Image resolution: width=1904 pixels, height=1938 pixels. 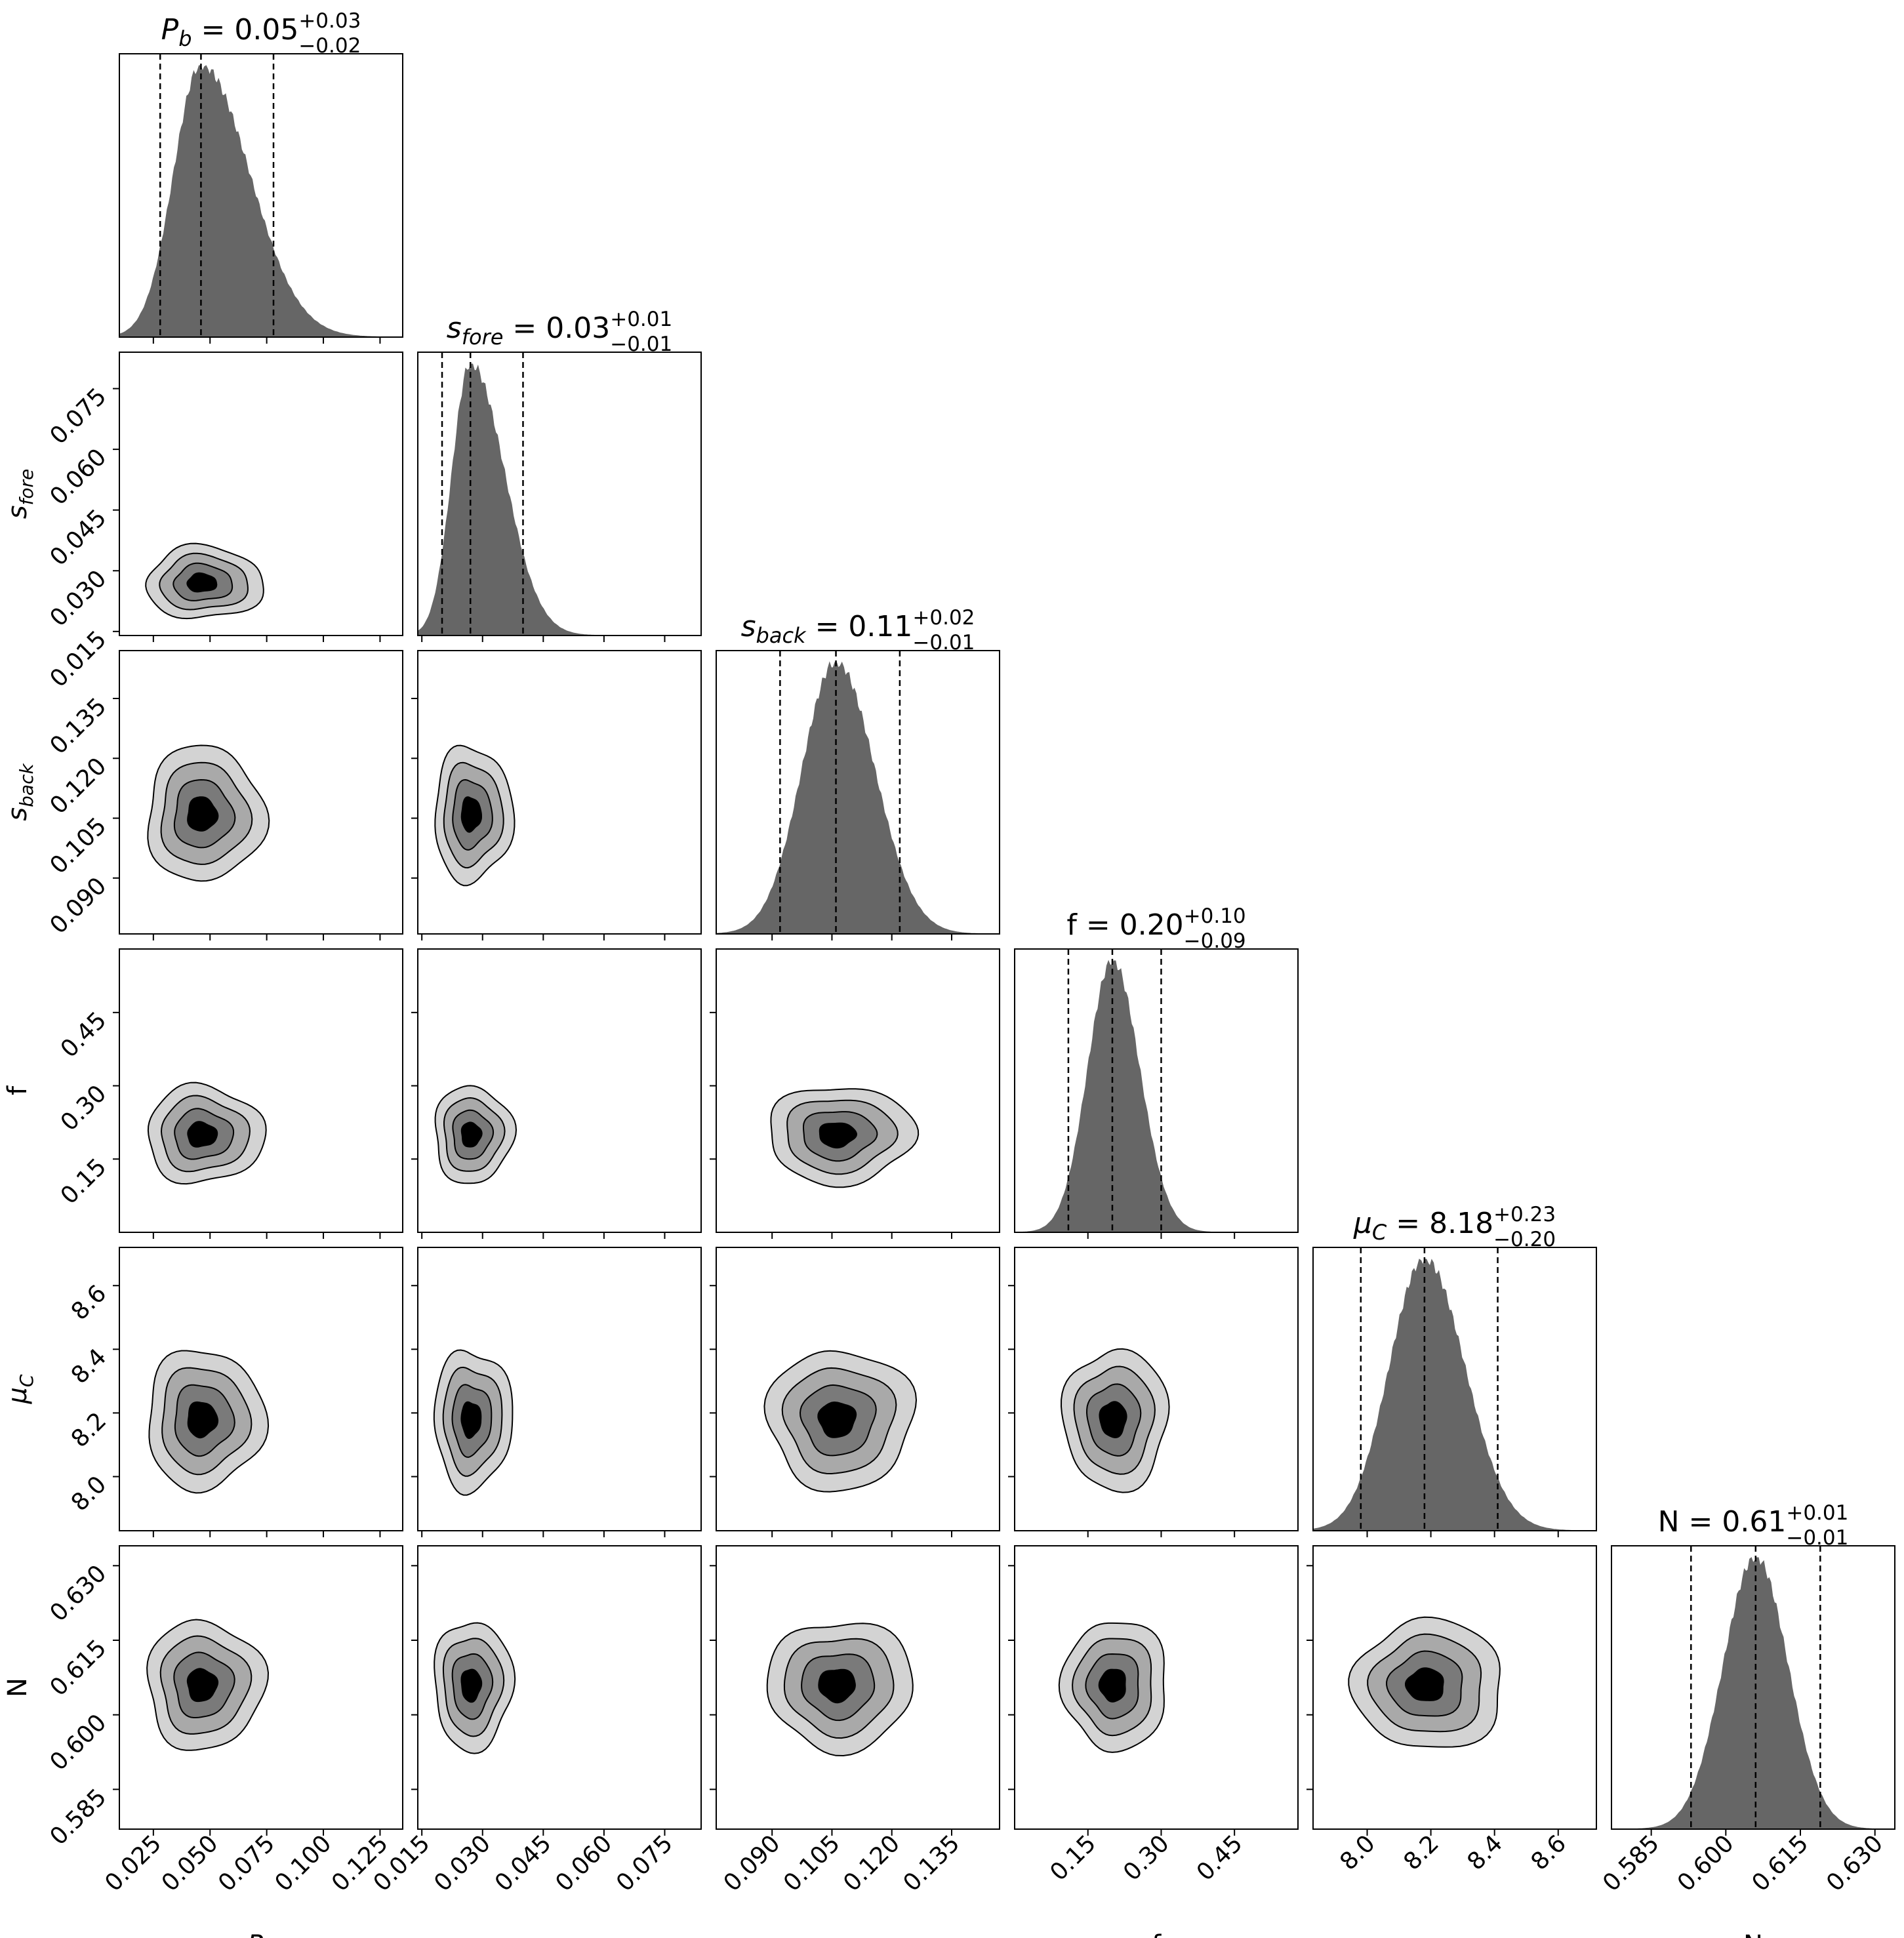 What do you see at coordinates (858, 1934) in the screenshot?
I see `x-axis-label-sback: sback` at bounding box center [858, 1934].